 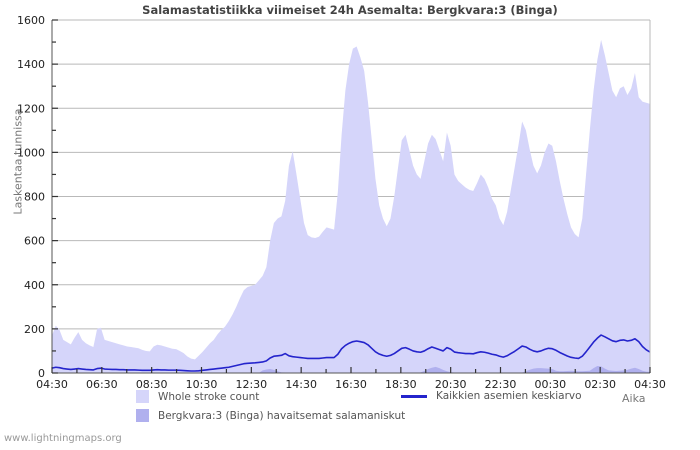 I want to click on svg-text: 18:30, so click(x=401, y=384).